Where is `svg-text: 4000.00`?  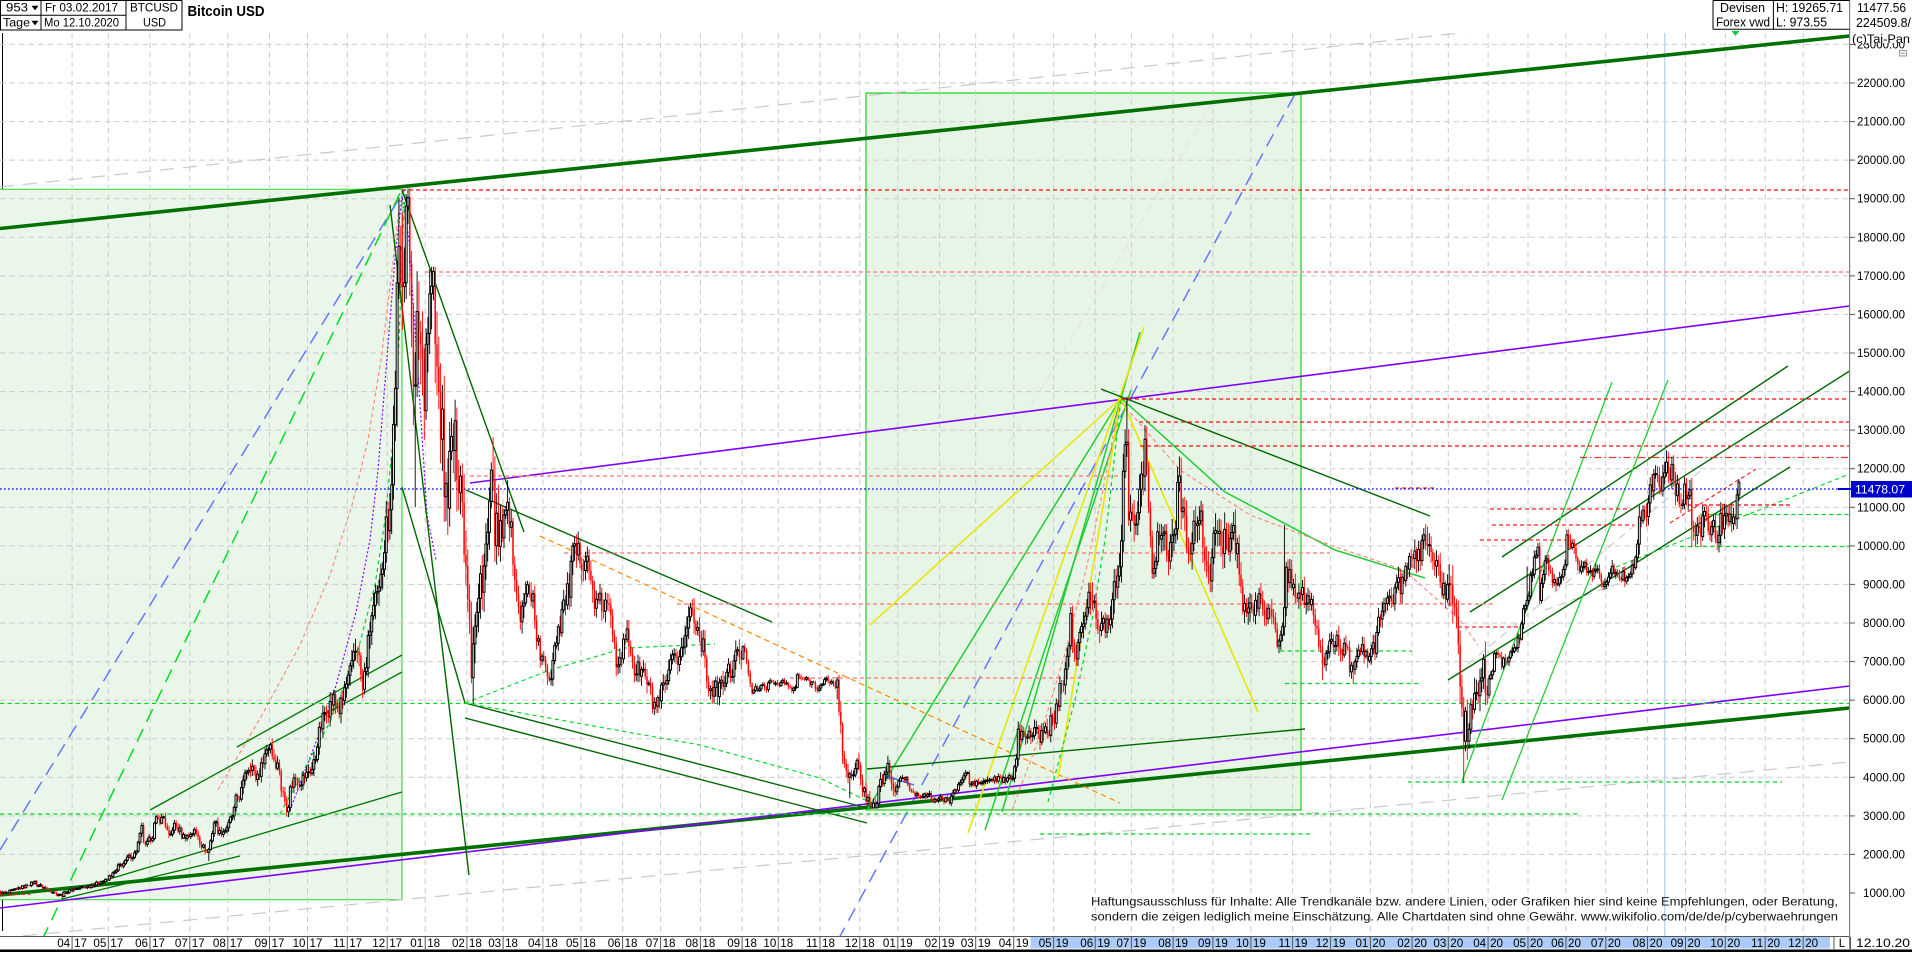
svg-text: 4000.00 is located at coordinates (1884, 777).